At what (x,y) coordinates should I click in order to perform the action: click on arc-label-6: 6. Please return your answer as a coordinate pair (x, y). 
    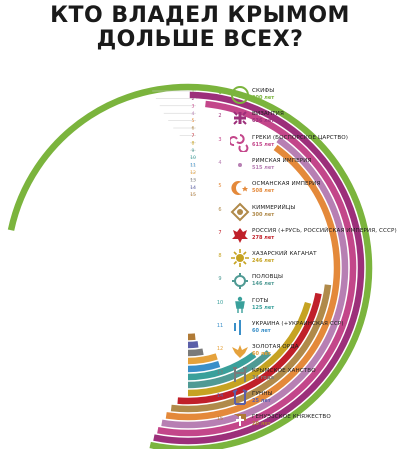
    Looking at the image, I should click on (193, 129).